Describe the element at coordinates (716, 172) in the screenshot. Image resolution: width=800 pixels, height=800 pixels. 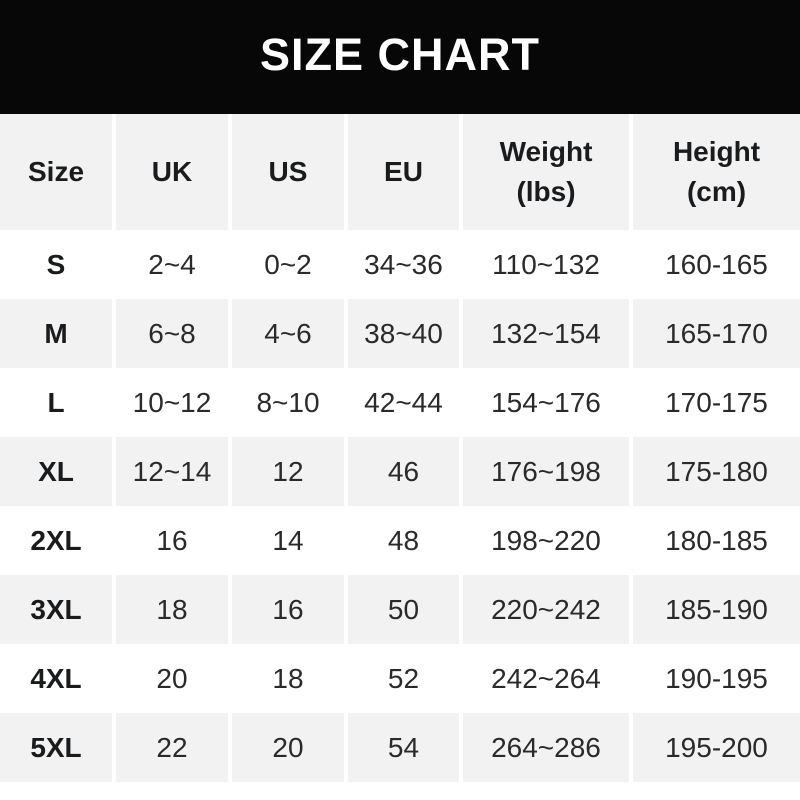
I see `column-header-height: Height (cm)` at that location.